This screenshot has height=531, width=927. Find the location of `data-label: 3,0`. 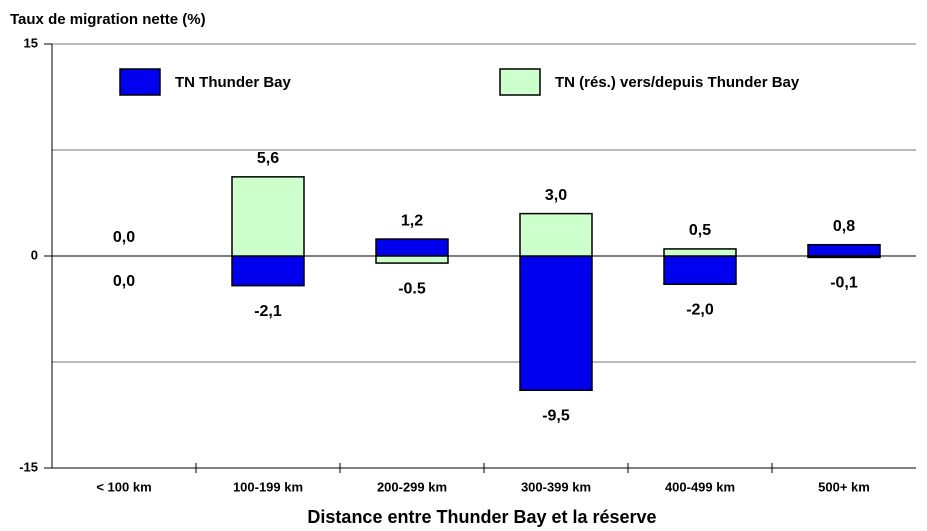

data-label: 3,0 is located at coordinates (556, 195).